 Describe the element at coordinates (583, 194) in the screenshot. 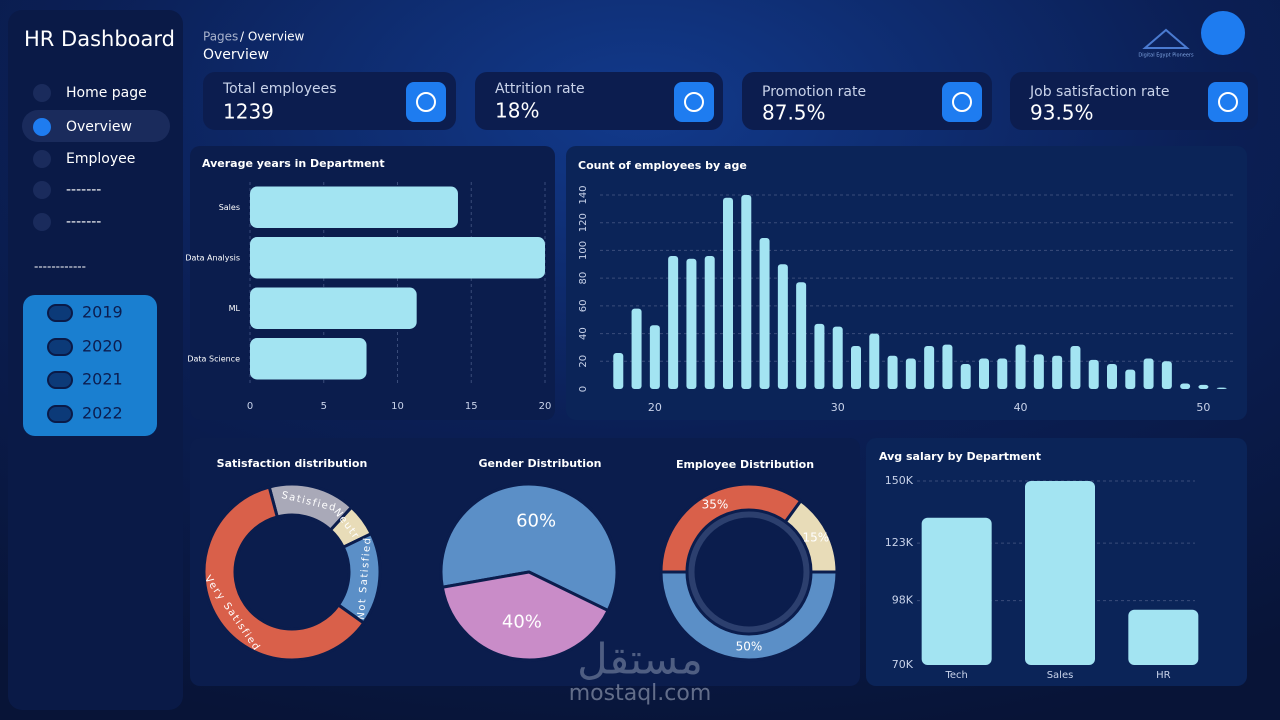

I see `y-tick-label: 140` at that location.